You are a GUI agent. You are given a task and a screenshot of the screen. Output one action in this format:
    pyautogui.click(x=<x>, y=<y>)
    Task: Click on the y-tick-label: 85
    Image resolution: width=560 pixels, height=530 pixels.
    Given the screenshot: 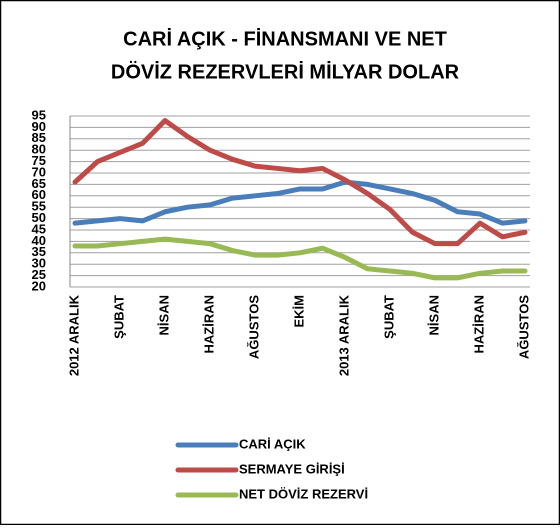 What is the action you would take?
    pyautogui.click(x=39, y=137)
    